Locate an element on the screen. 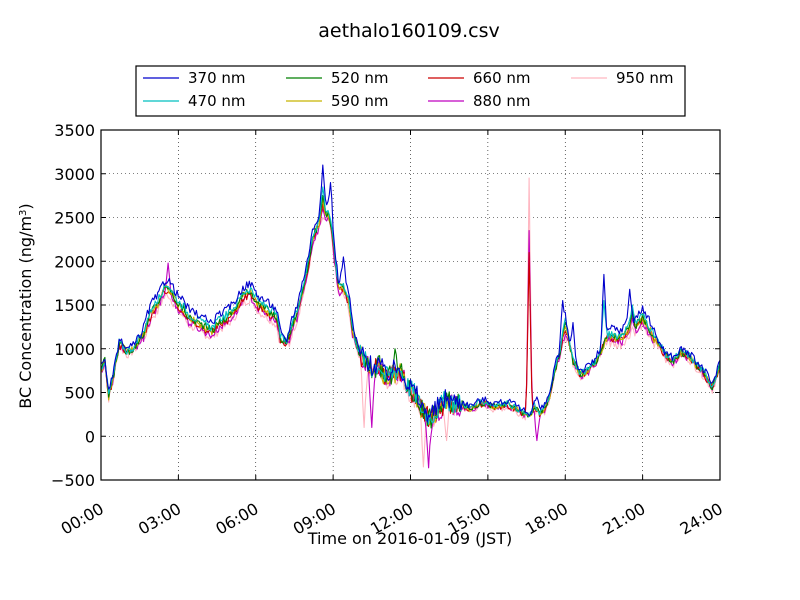 The width and height of the screenshot is (800, 600). y-axis-label: BC Concentration (ng/m3) is located at coordinates (25, 305).